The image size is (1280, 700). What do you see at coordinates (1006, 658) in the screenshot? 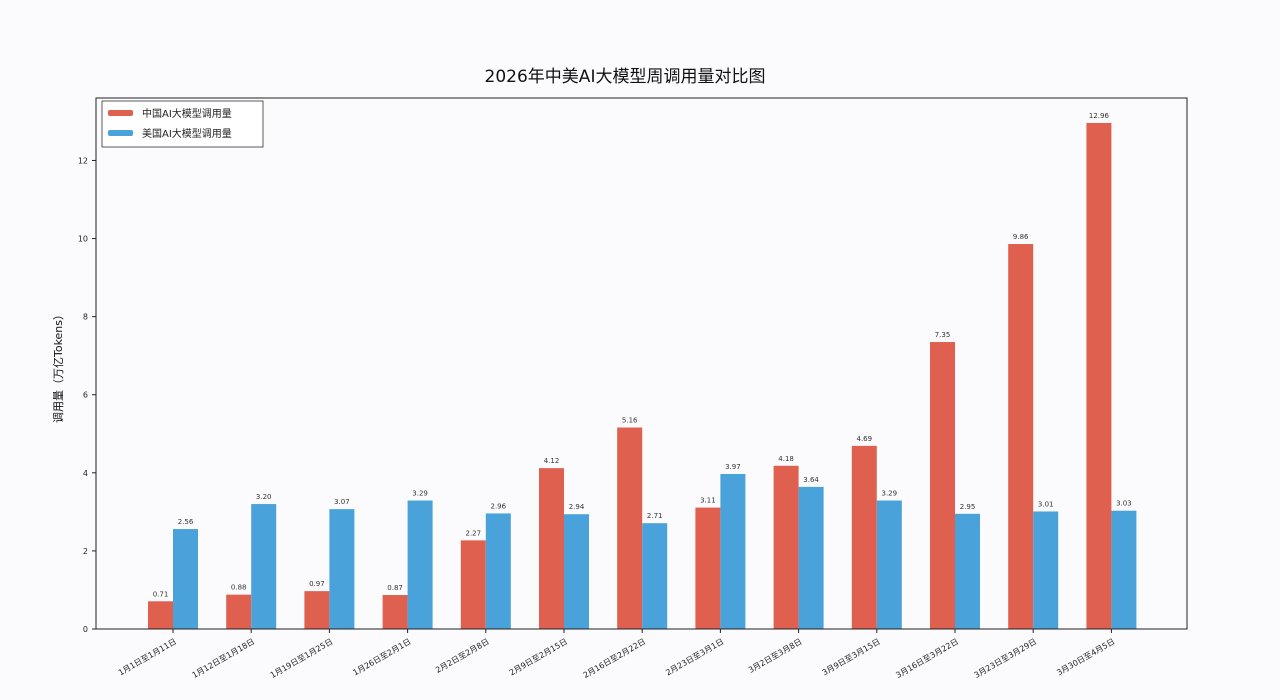
I see `x-tick-label: 3月23日至3月29日` at bounding box center [1006, 658].